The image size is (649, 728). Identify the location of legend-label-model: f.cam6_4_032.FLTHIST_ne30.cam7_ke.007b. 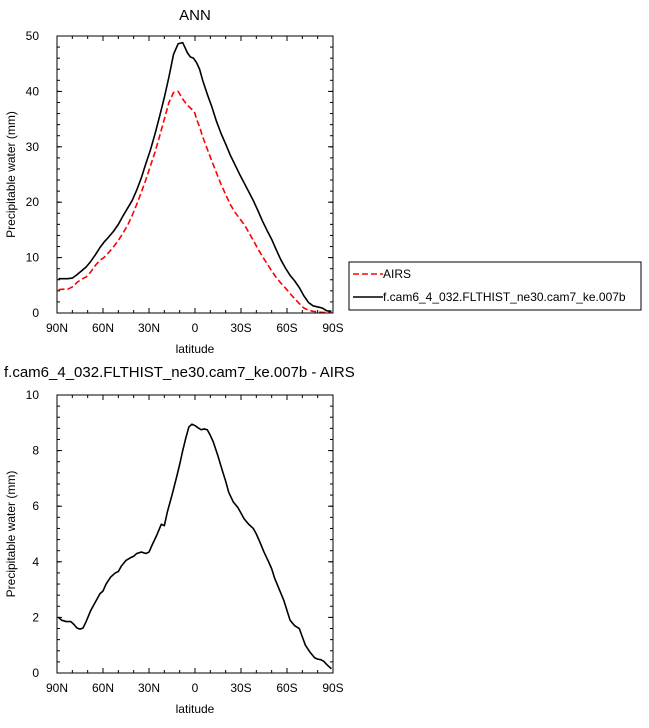
(504, 297).